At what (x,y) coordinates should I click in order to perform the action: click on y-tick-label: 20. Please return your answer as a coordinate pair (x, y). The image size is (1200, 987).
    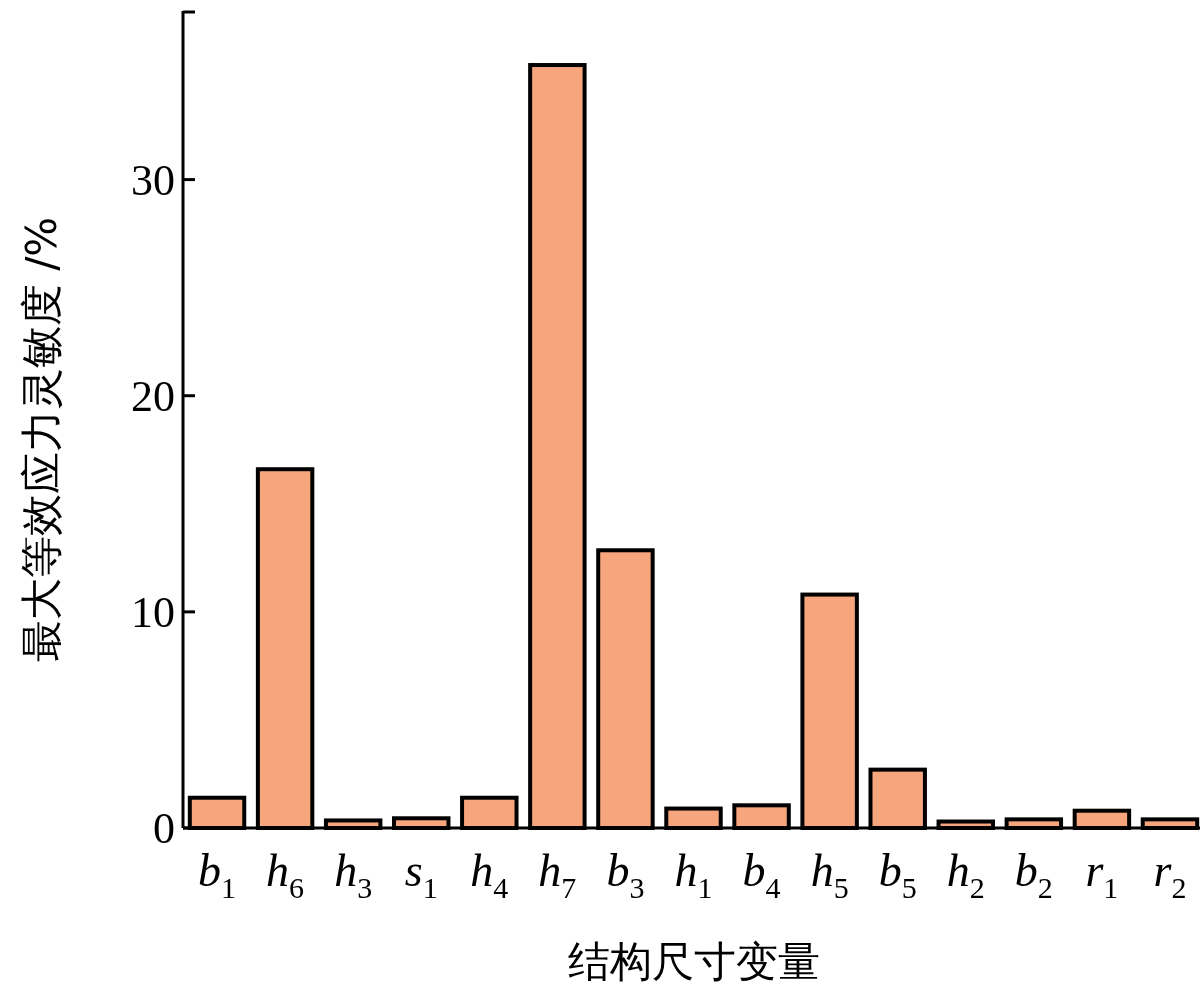
    Looking at the image, I should click on (153, 397).